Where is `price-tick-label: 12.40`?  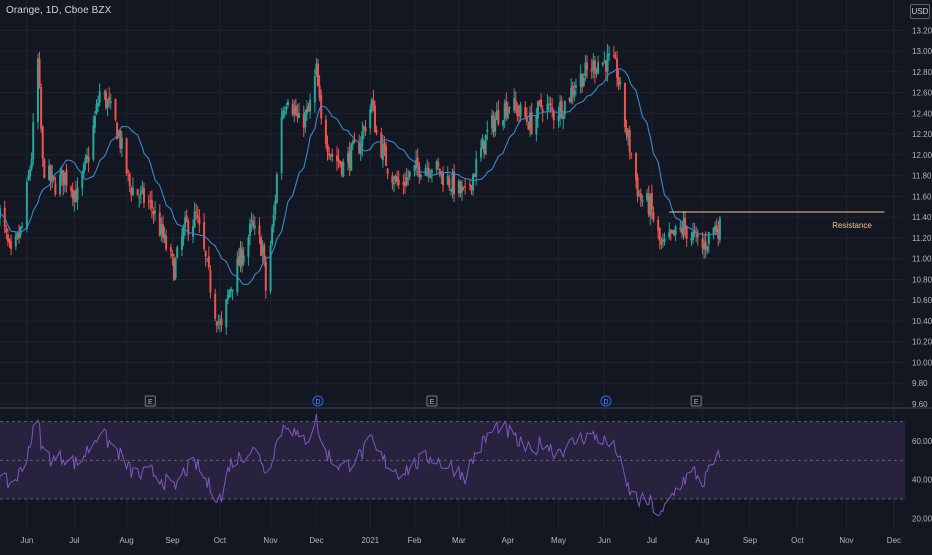 price-tick-label: 12.40 is located at coordinates (922, 113).